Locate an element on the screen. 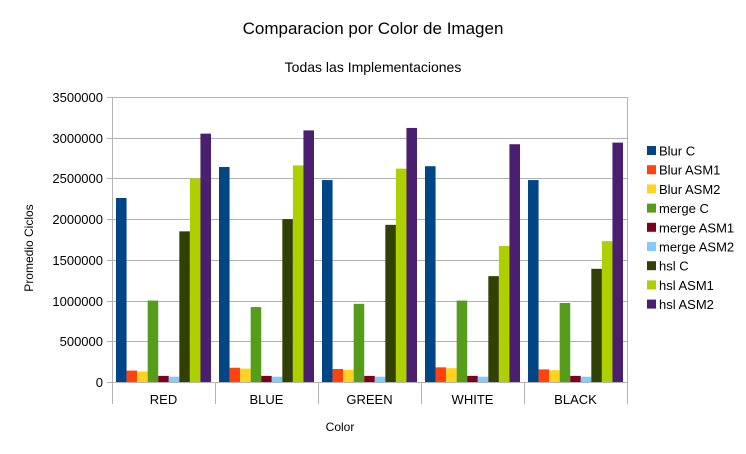 The height and width of the screenshot is (454, 746). y-tick-label: 500000 is located at coordinates (81, 341).